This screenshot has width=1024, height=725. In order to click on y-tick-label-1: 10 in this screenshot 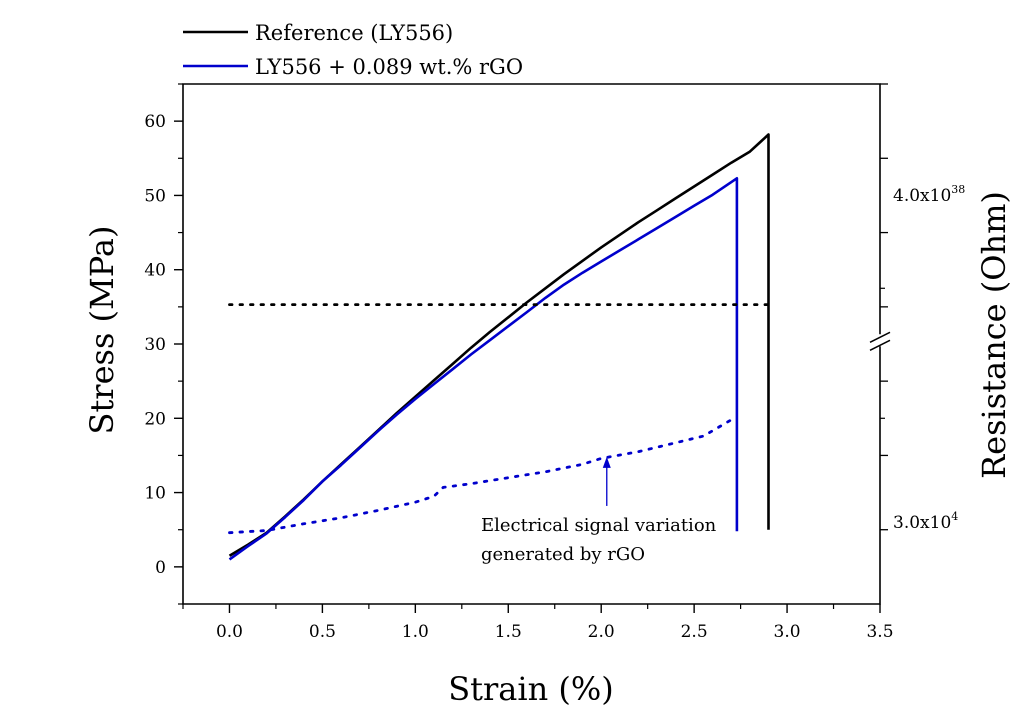, I will do `click(155, 494)`.